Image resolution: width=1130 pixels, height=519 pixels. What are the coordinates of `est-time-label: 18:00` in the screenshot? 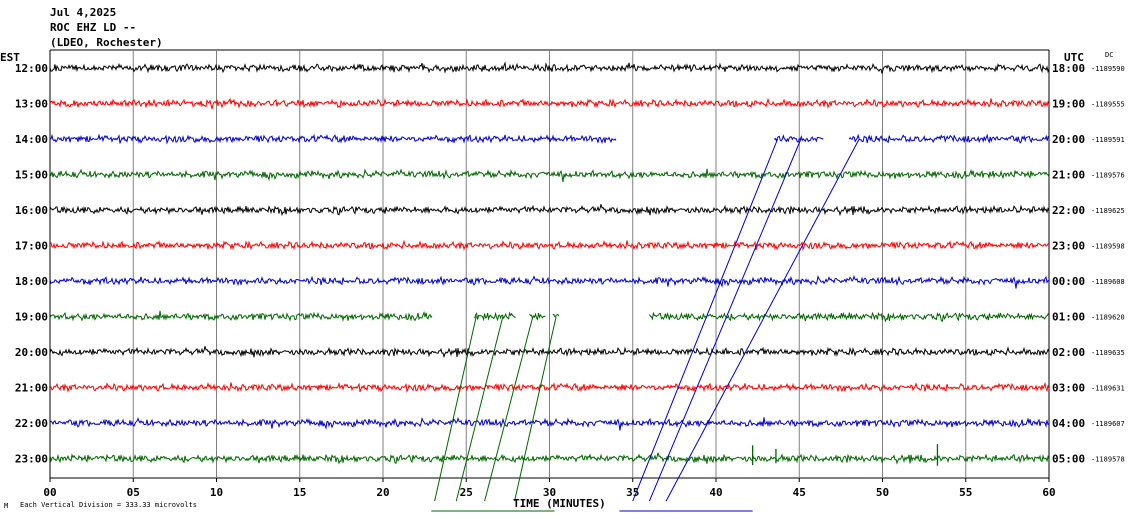 It's located at (31, 281).